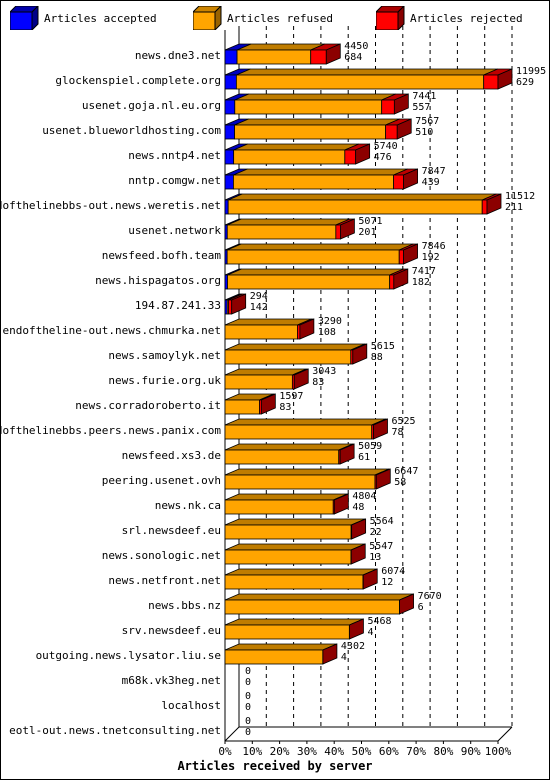 The height and width of the screenshot is (780, 550). Describe the element at coordinates (324, 371) in the screenshot. I see `total-label: 3043` at that location.